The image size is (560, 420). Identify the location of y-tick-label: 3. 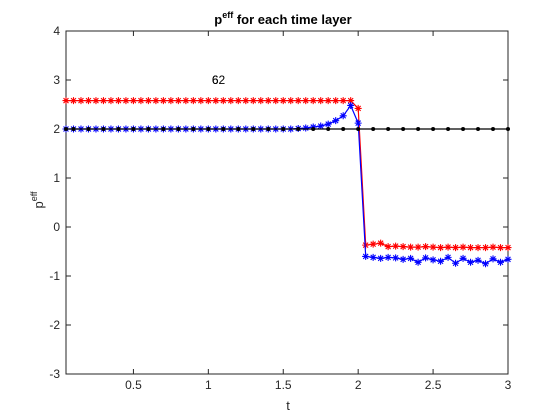
(56, 80).